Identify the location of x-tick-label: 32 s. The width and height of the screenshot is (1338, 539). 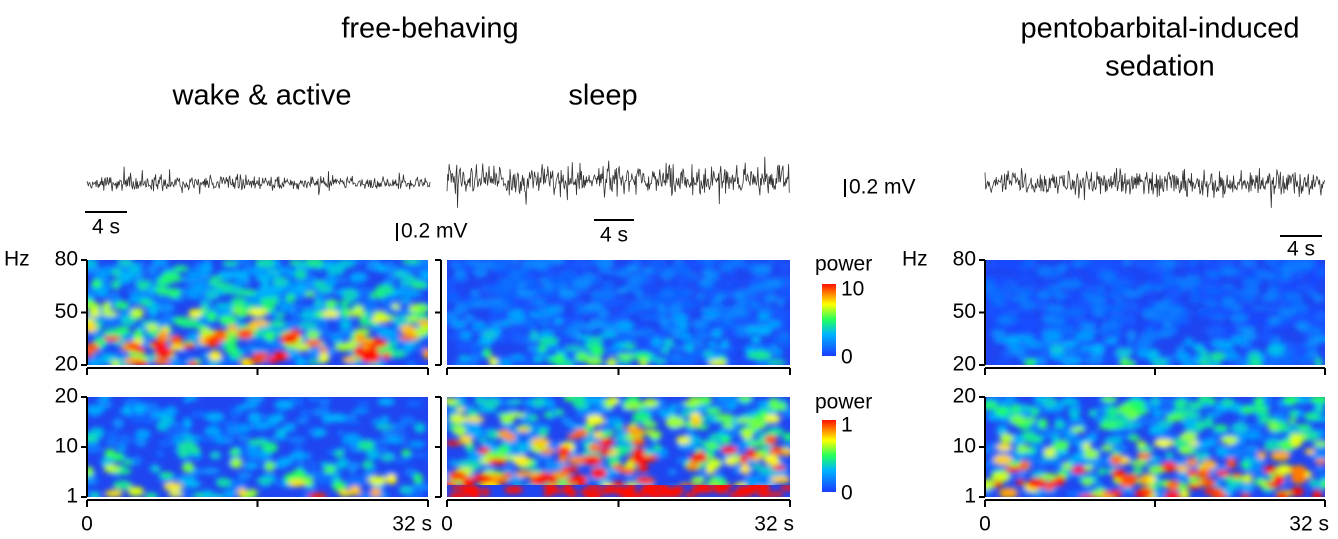
(1309, 524).